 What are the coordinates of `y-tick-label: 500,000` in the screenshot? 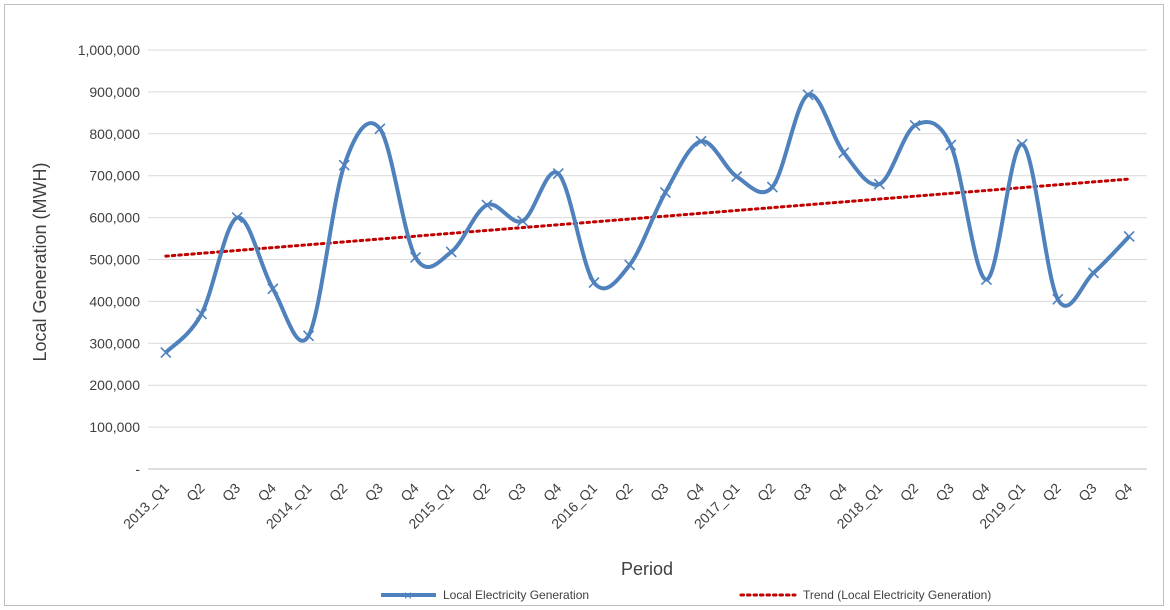 It's located at (114, 260).